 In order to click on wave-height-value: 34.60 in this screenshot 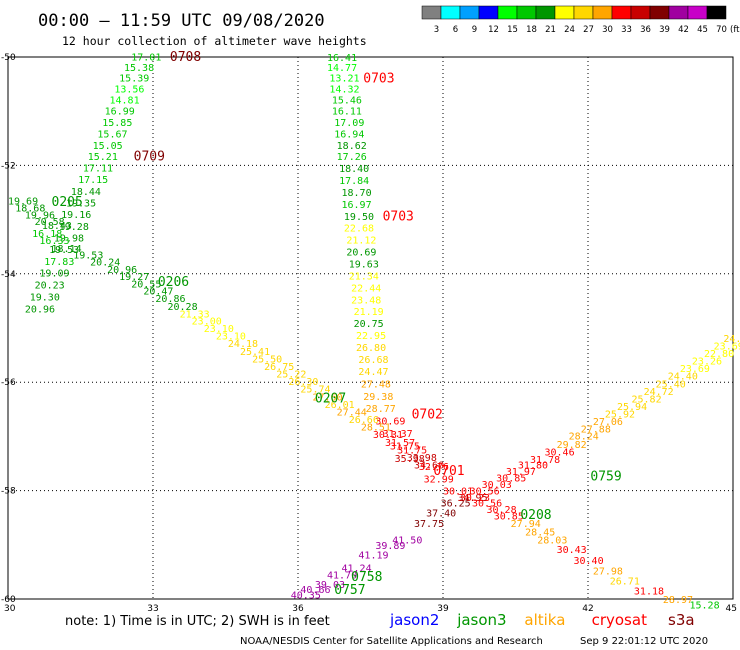, I will do `click(429, 466)`.